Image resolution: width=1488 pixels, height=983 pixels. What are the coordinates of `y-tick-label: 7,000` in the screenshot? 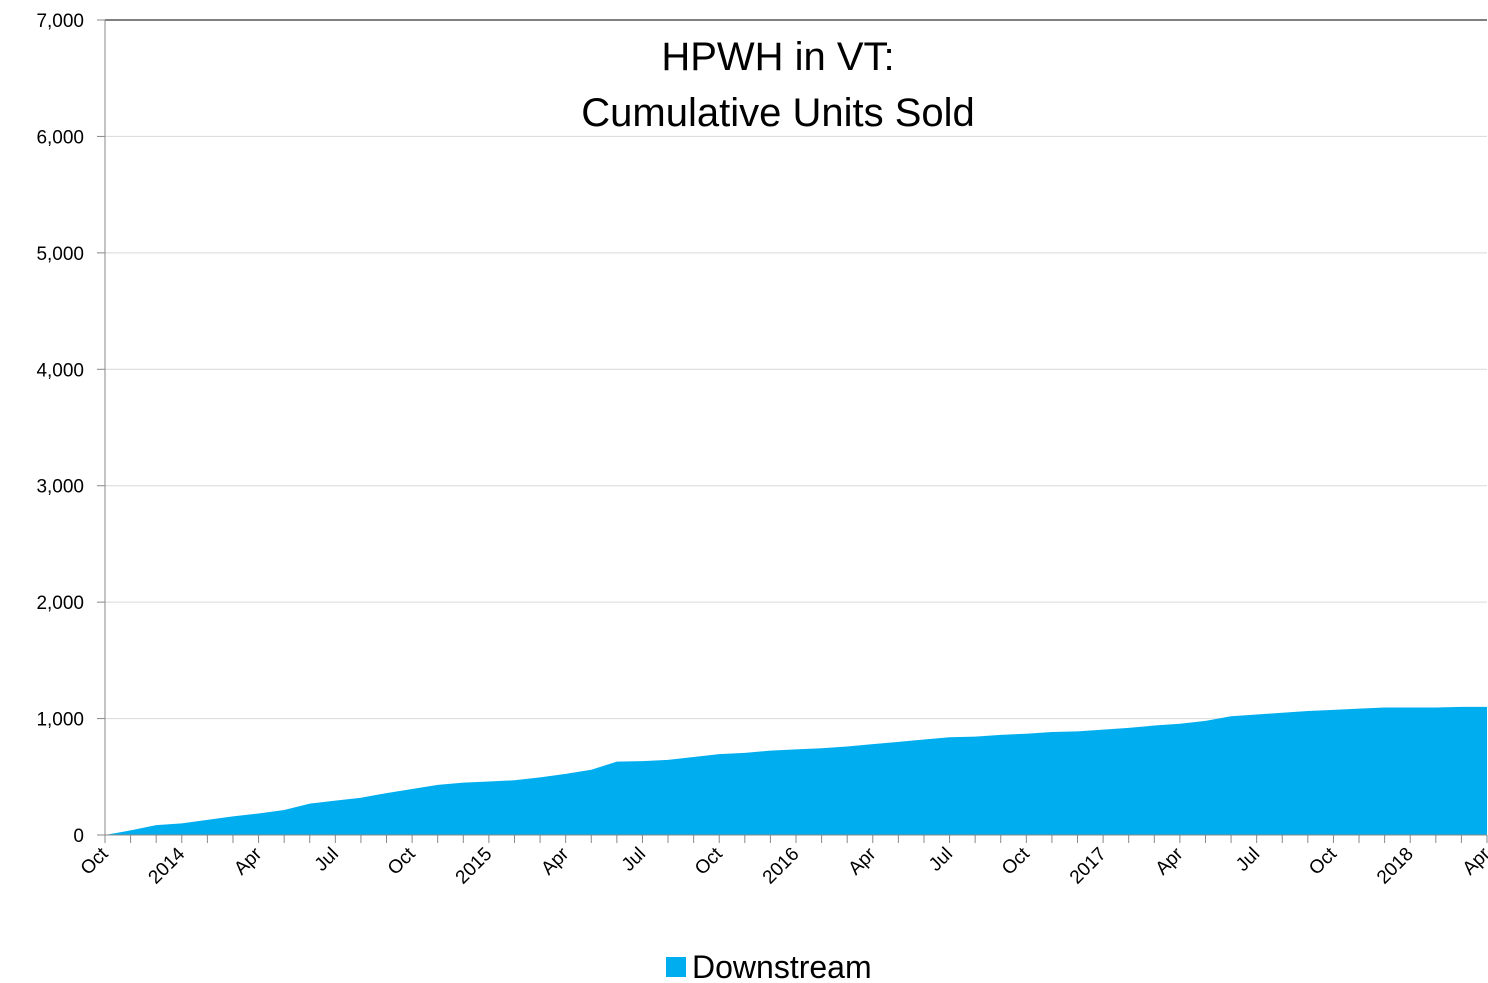 It's located at (60, 21).